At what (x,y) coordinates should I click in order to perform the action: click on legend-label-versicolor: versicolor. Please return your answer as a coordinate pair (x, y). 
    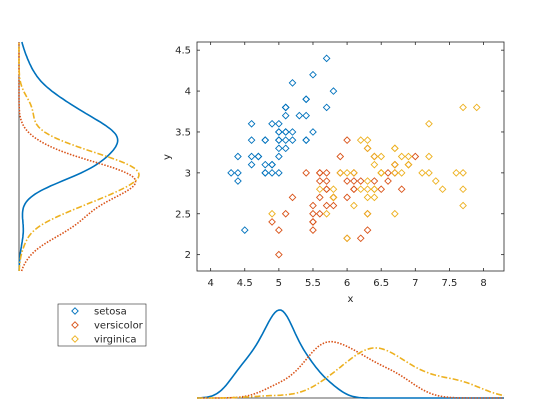
    Looking at the image, I should click on (119, 326).